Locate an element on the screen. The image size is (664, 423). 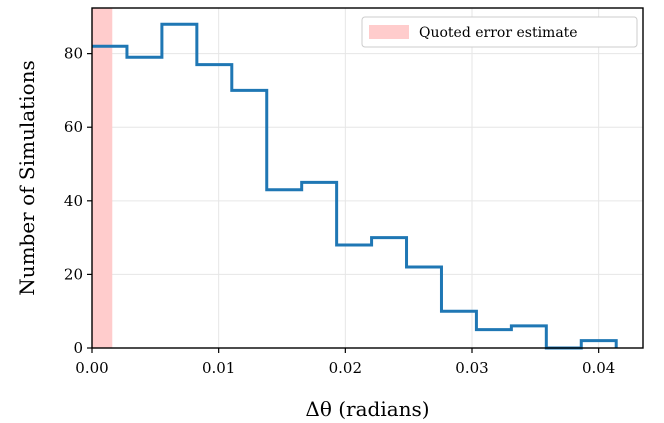
legend-swatch-quoted-error is located at coordinates (389, 32).